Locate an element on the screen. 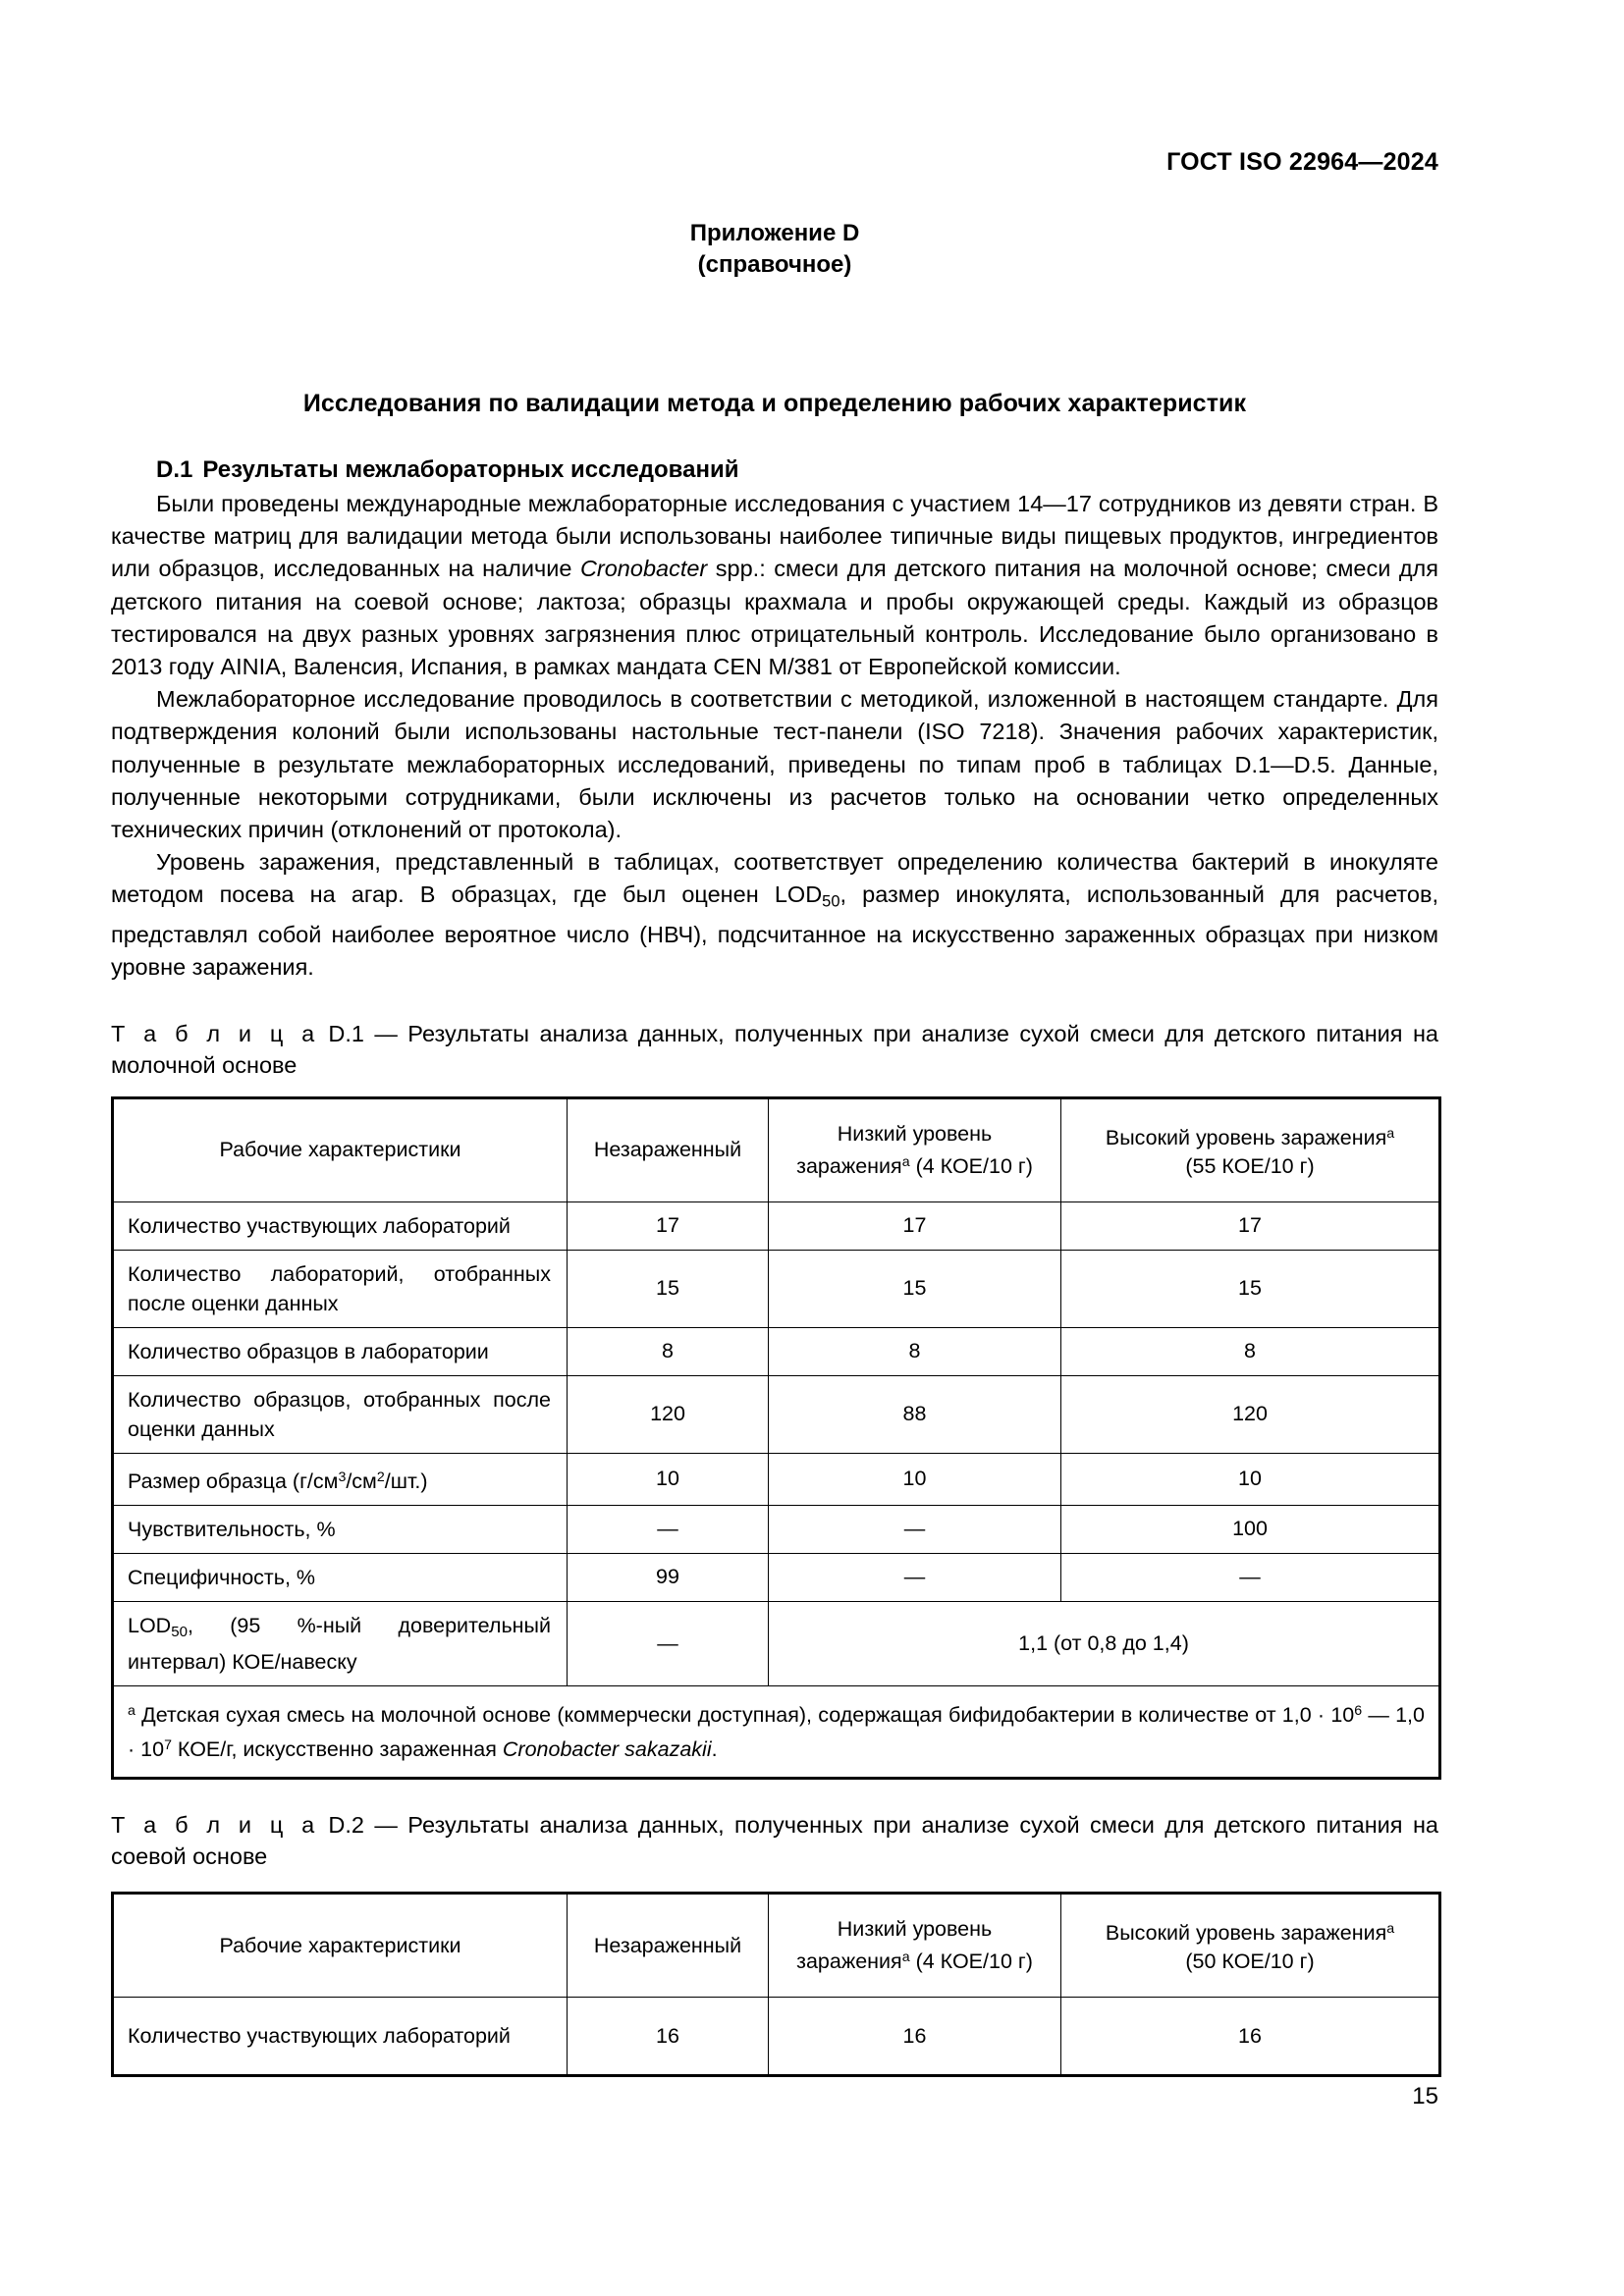  exponent-6: 6 is located at coordinates (1358, 1710).